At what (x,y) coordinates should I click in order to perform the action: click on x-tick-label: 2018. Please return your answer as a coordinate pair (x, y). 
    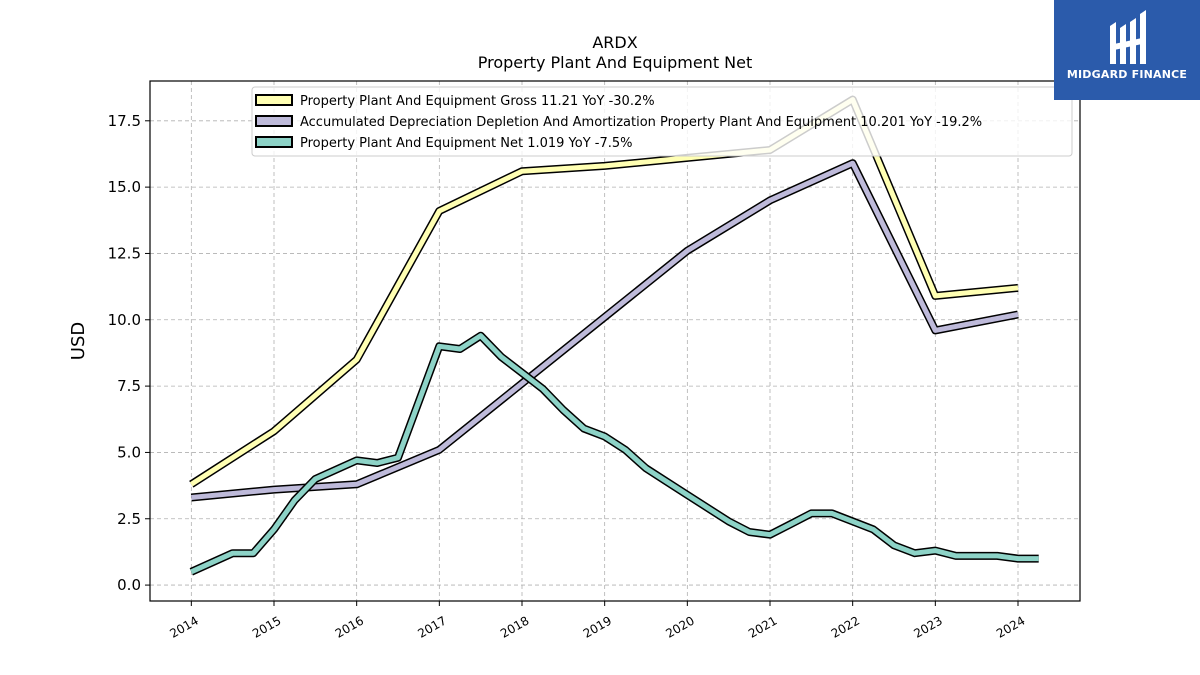
    Looking at the image, I should click on (514, 626).